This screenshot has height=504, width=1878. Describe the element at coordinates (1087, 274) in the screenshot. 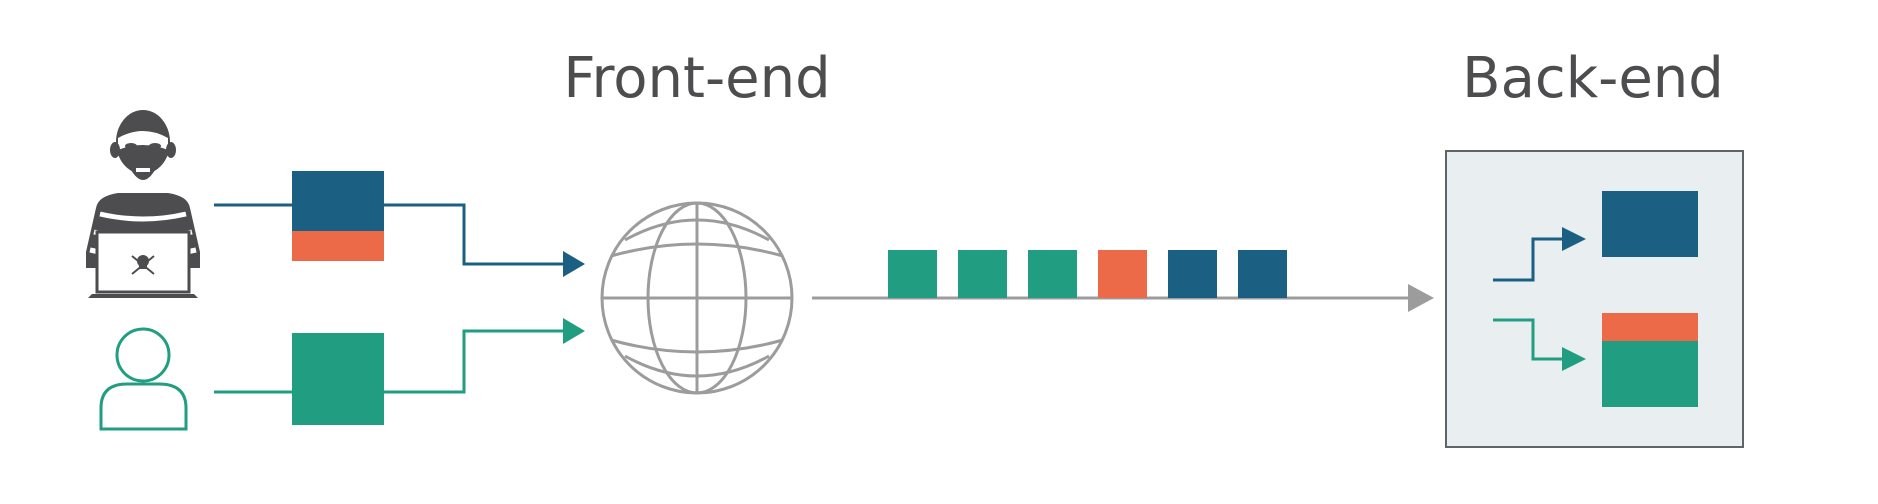

I see `request-queue` at that location.